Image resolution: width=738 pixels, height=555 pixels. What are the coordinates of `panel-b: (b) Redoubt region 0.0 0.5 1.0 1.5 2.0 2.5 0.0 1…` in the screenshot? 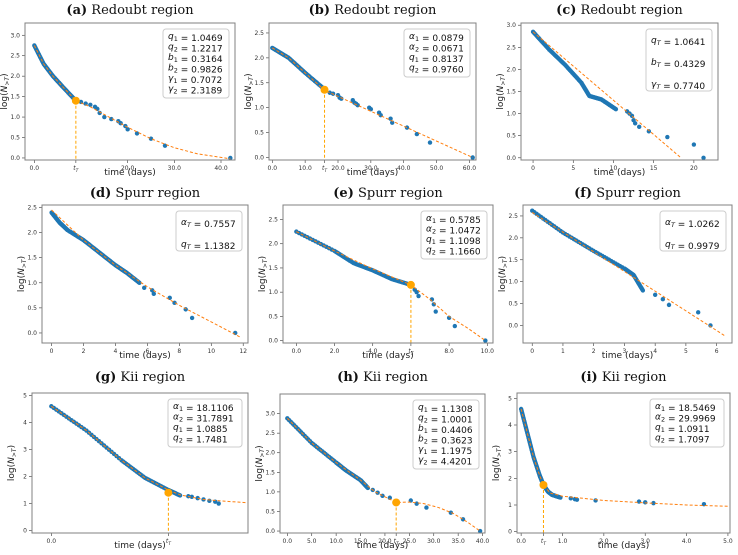 It's located at (360, 90).